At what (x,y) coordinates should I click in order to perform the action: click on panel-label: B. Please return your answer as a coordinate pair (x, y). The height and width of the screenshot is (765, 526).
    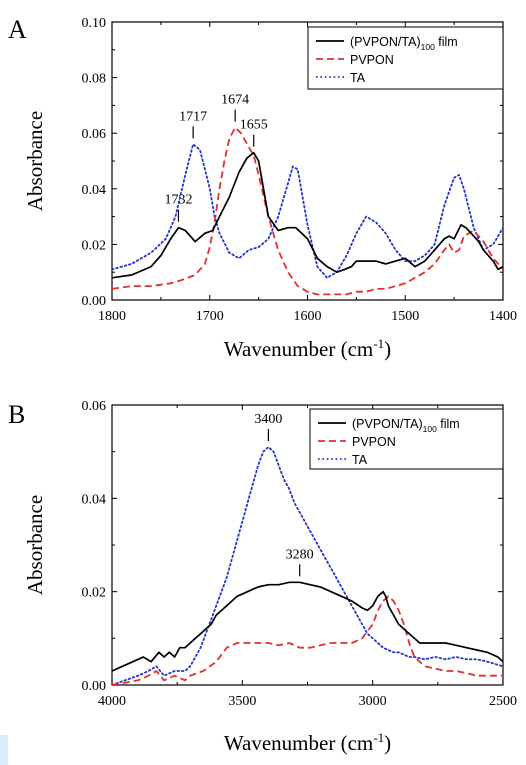
    Looking at the image, I should click on (16, 414).